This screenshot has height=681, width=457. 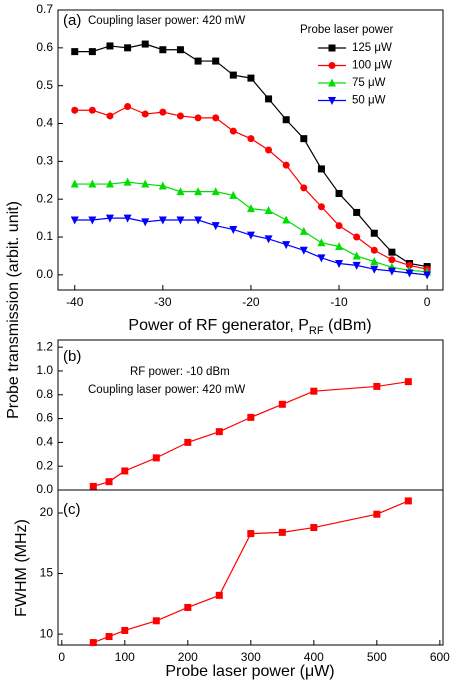 I want to click on legend-label: 125 μW, so click(x=372, y=48).